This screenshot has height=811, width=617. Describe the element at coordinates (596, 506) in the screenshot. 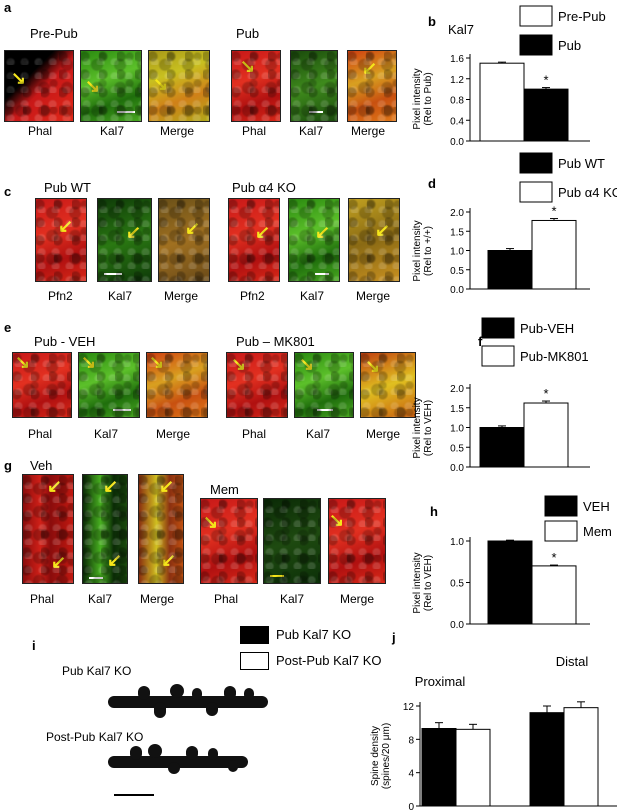

I see `legend-label: VEH` at that location.